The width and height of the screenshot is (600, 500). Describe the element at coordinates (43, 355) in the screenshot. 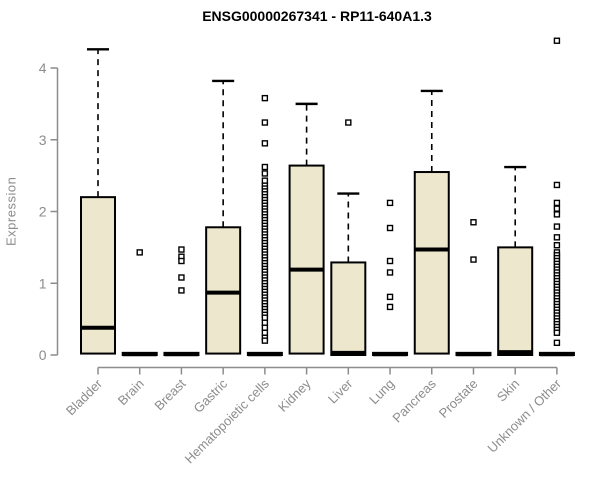

I see `y-tick-label: 0` at that location.